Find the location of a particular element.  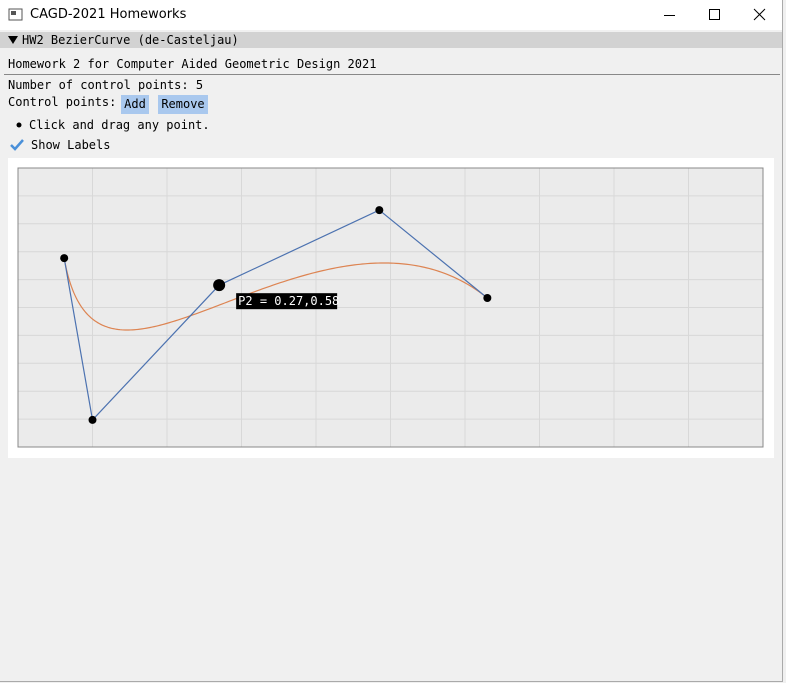

remove-button: Remove is located at coordinates (183, 104).